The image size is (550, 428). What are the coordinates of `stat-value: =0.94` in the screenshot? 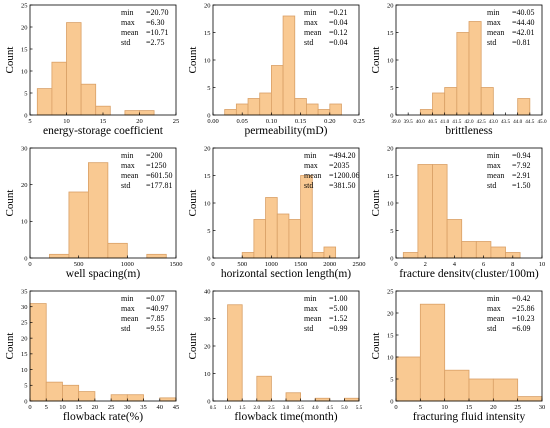 It's located at (521, 155).